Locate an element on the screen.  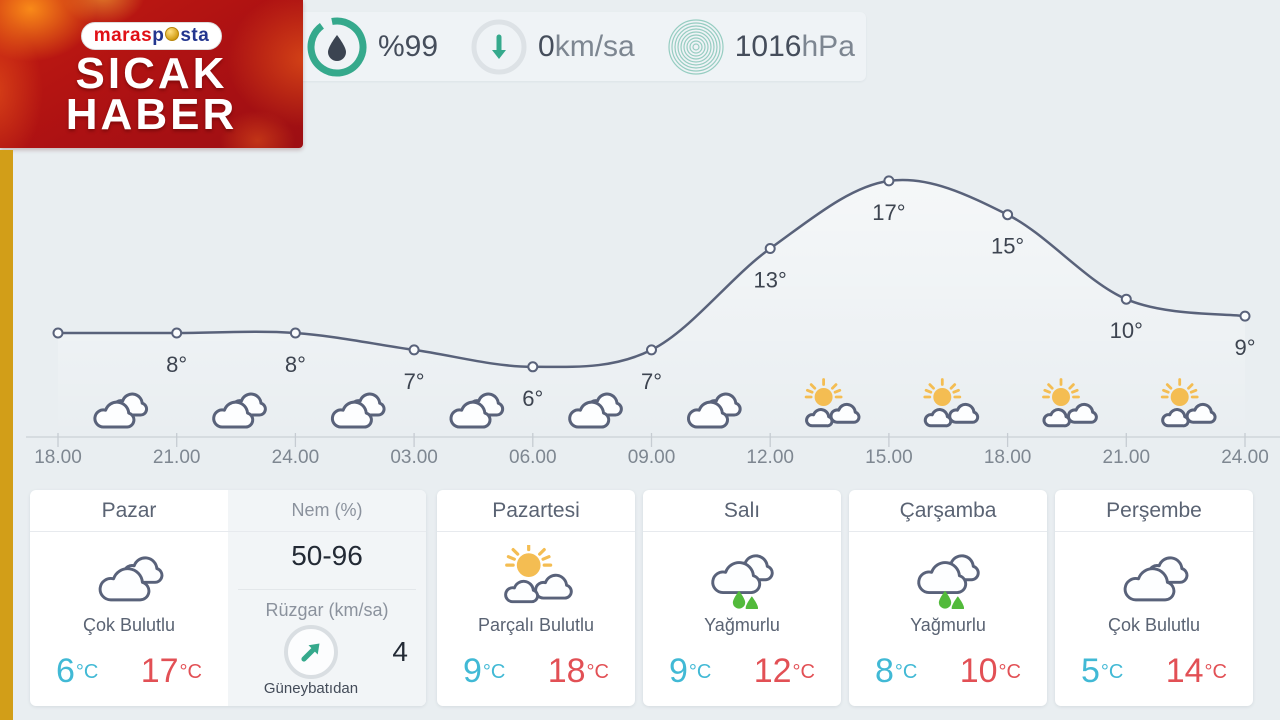
wind-value: 0km/sa is located at coordinates (586, 46).